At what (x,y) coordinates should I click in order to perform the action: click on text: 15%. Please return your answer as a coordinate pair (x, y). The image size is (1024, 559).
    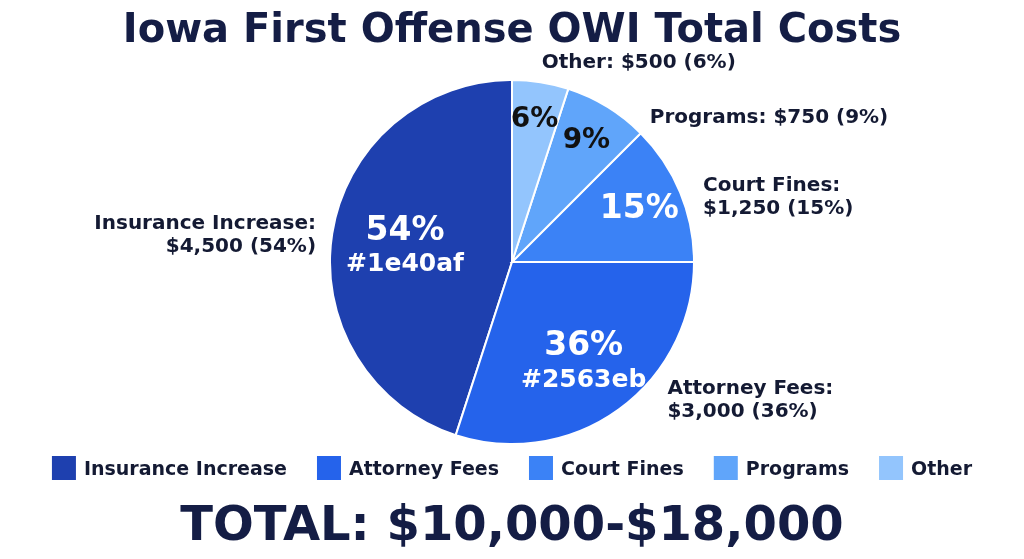
    Looking at the image, I should click on (639, 207).